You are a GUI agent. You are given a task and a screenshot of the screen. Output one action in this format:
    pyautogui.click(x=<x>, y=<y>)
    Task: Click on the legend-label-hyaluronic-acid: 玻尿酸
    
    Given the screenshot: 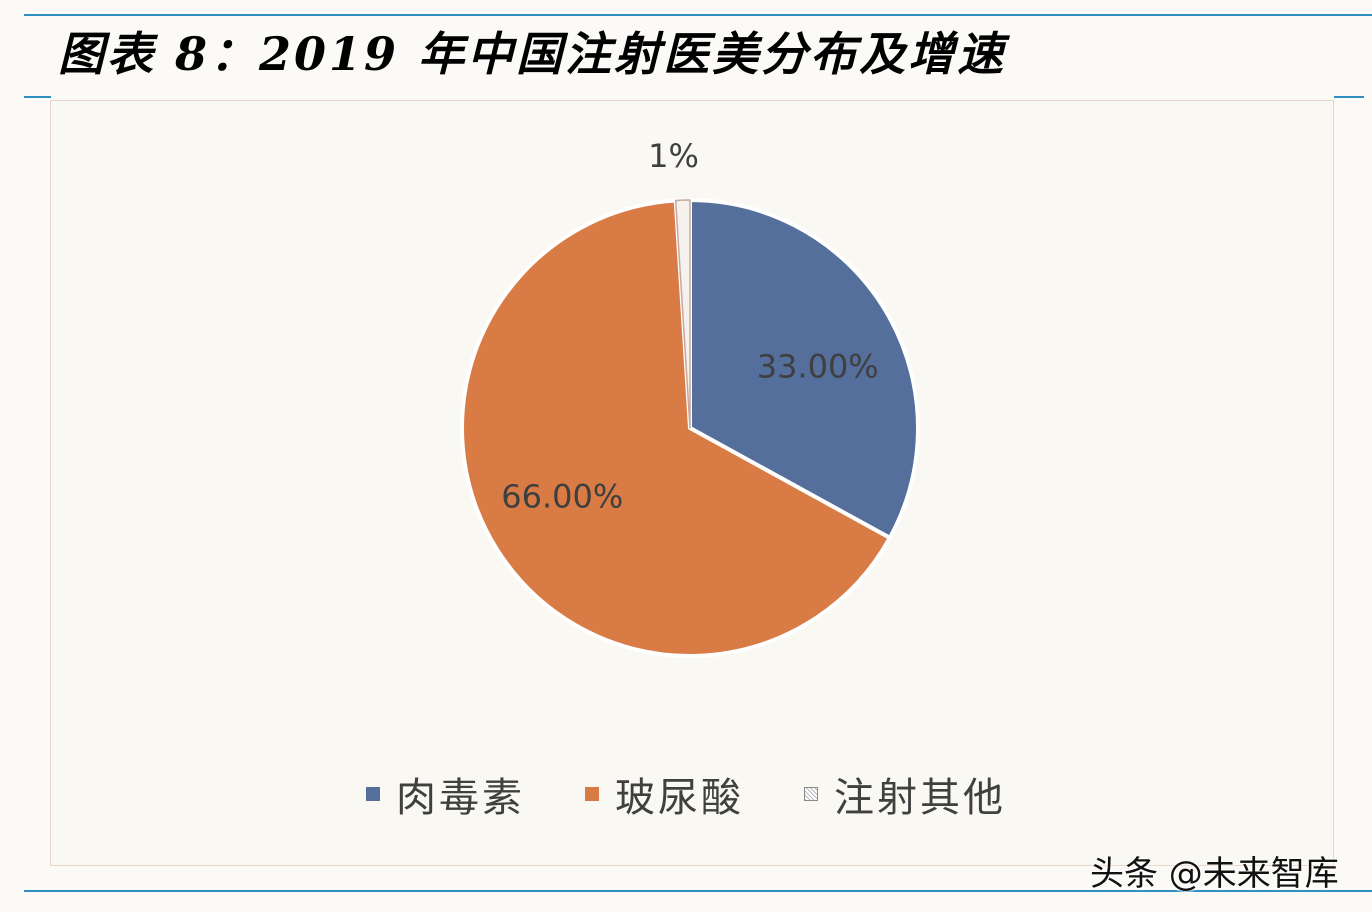 What is the action you would take?
    pyautogui.click(x=679, y=798)
    